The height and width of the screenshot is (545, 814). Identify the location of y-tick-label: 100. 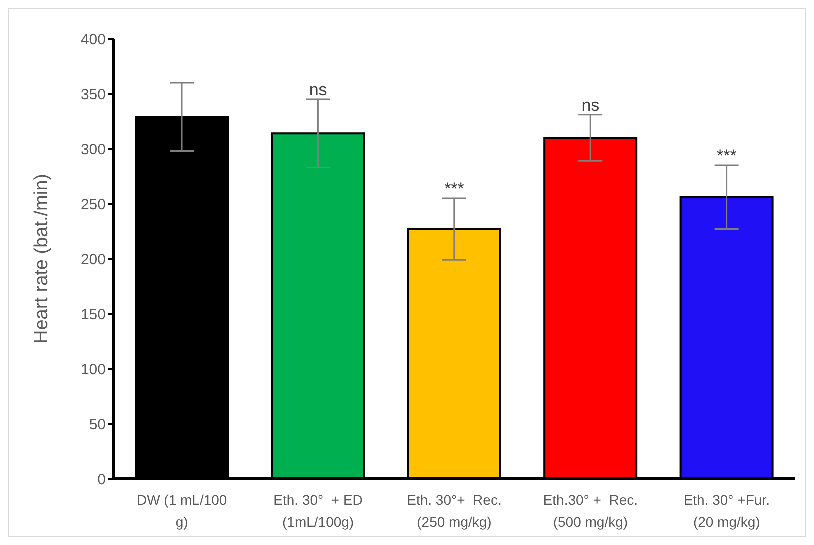
(93, 369).